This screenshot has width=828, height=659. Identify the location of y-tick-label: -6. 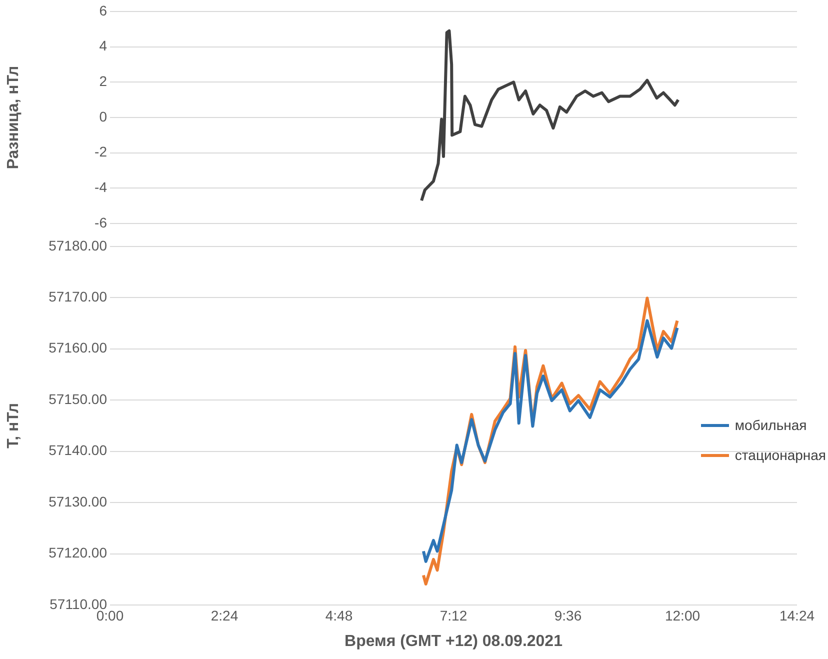
(101, 222).